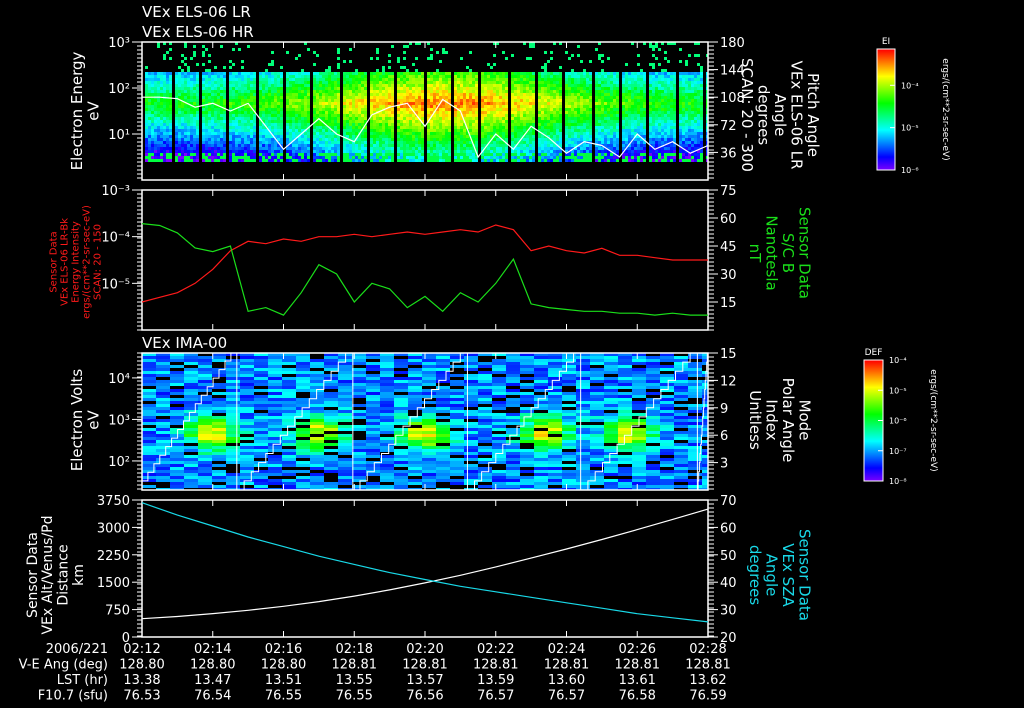 The width and height of the screenshot is (1024, 708). What do you see at coordinates (113, 528) in the screenshot?
I see `y-tick-label: 3000` at bounding box center [113, 528].